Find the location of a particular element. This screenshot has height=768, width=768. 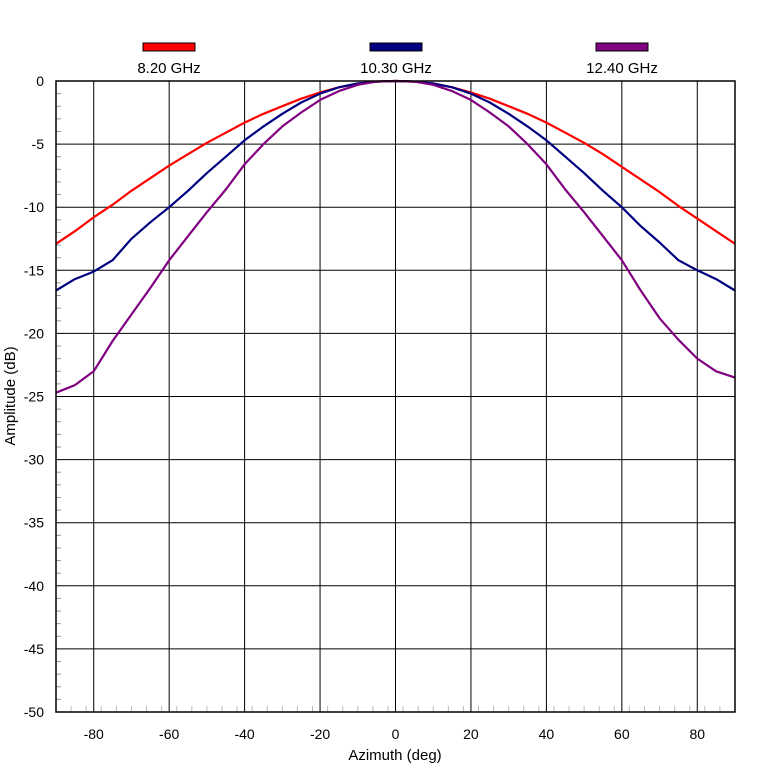

x-tick-labels: -80 -60 -40 -20 0 20 40 60 80 is located at coordinates (395, 734).